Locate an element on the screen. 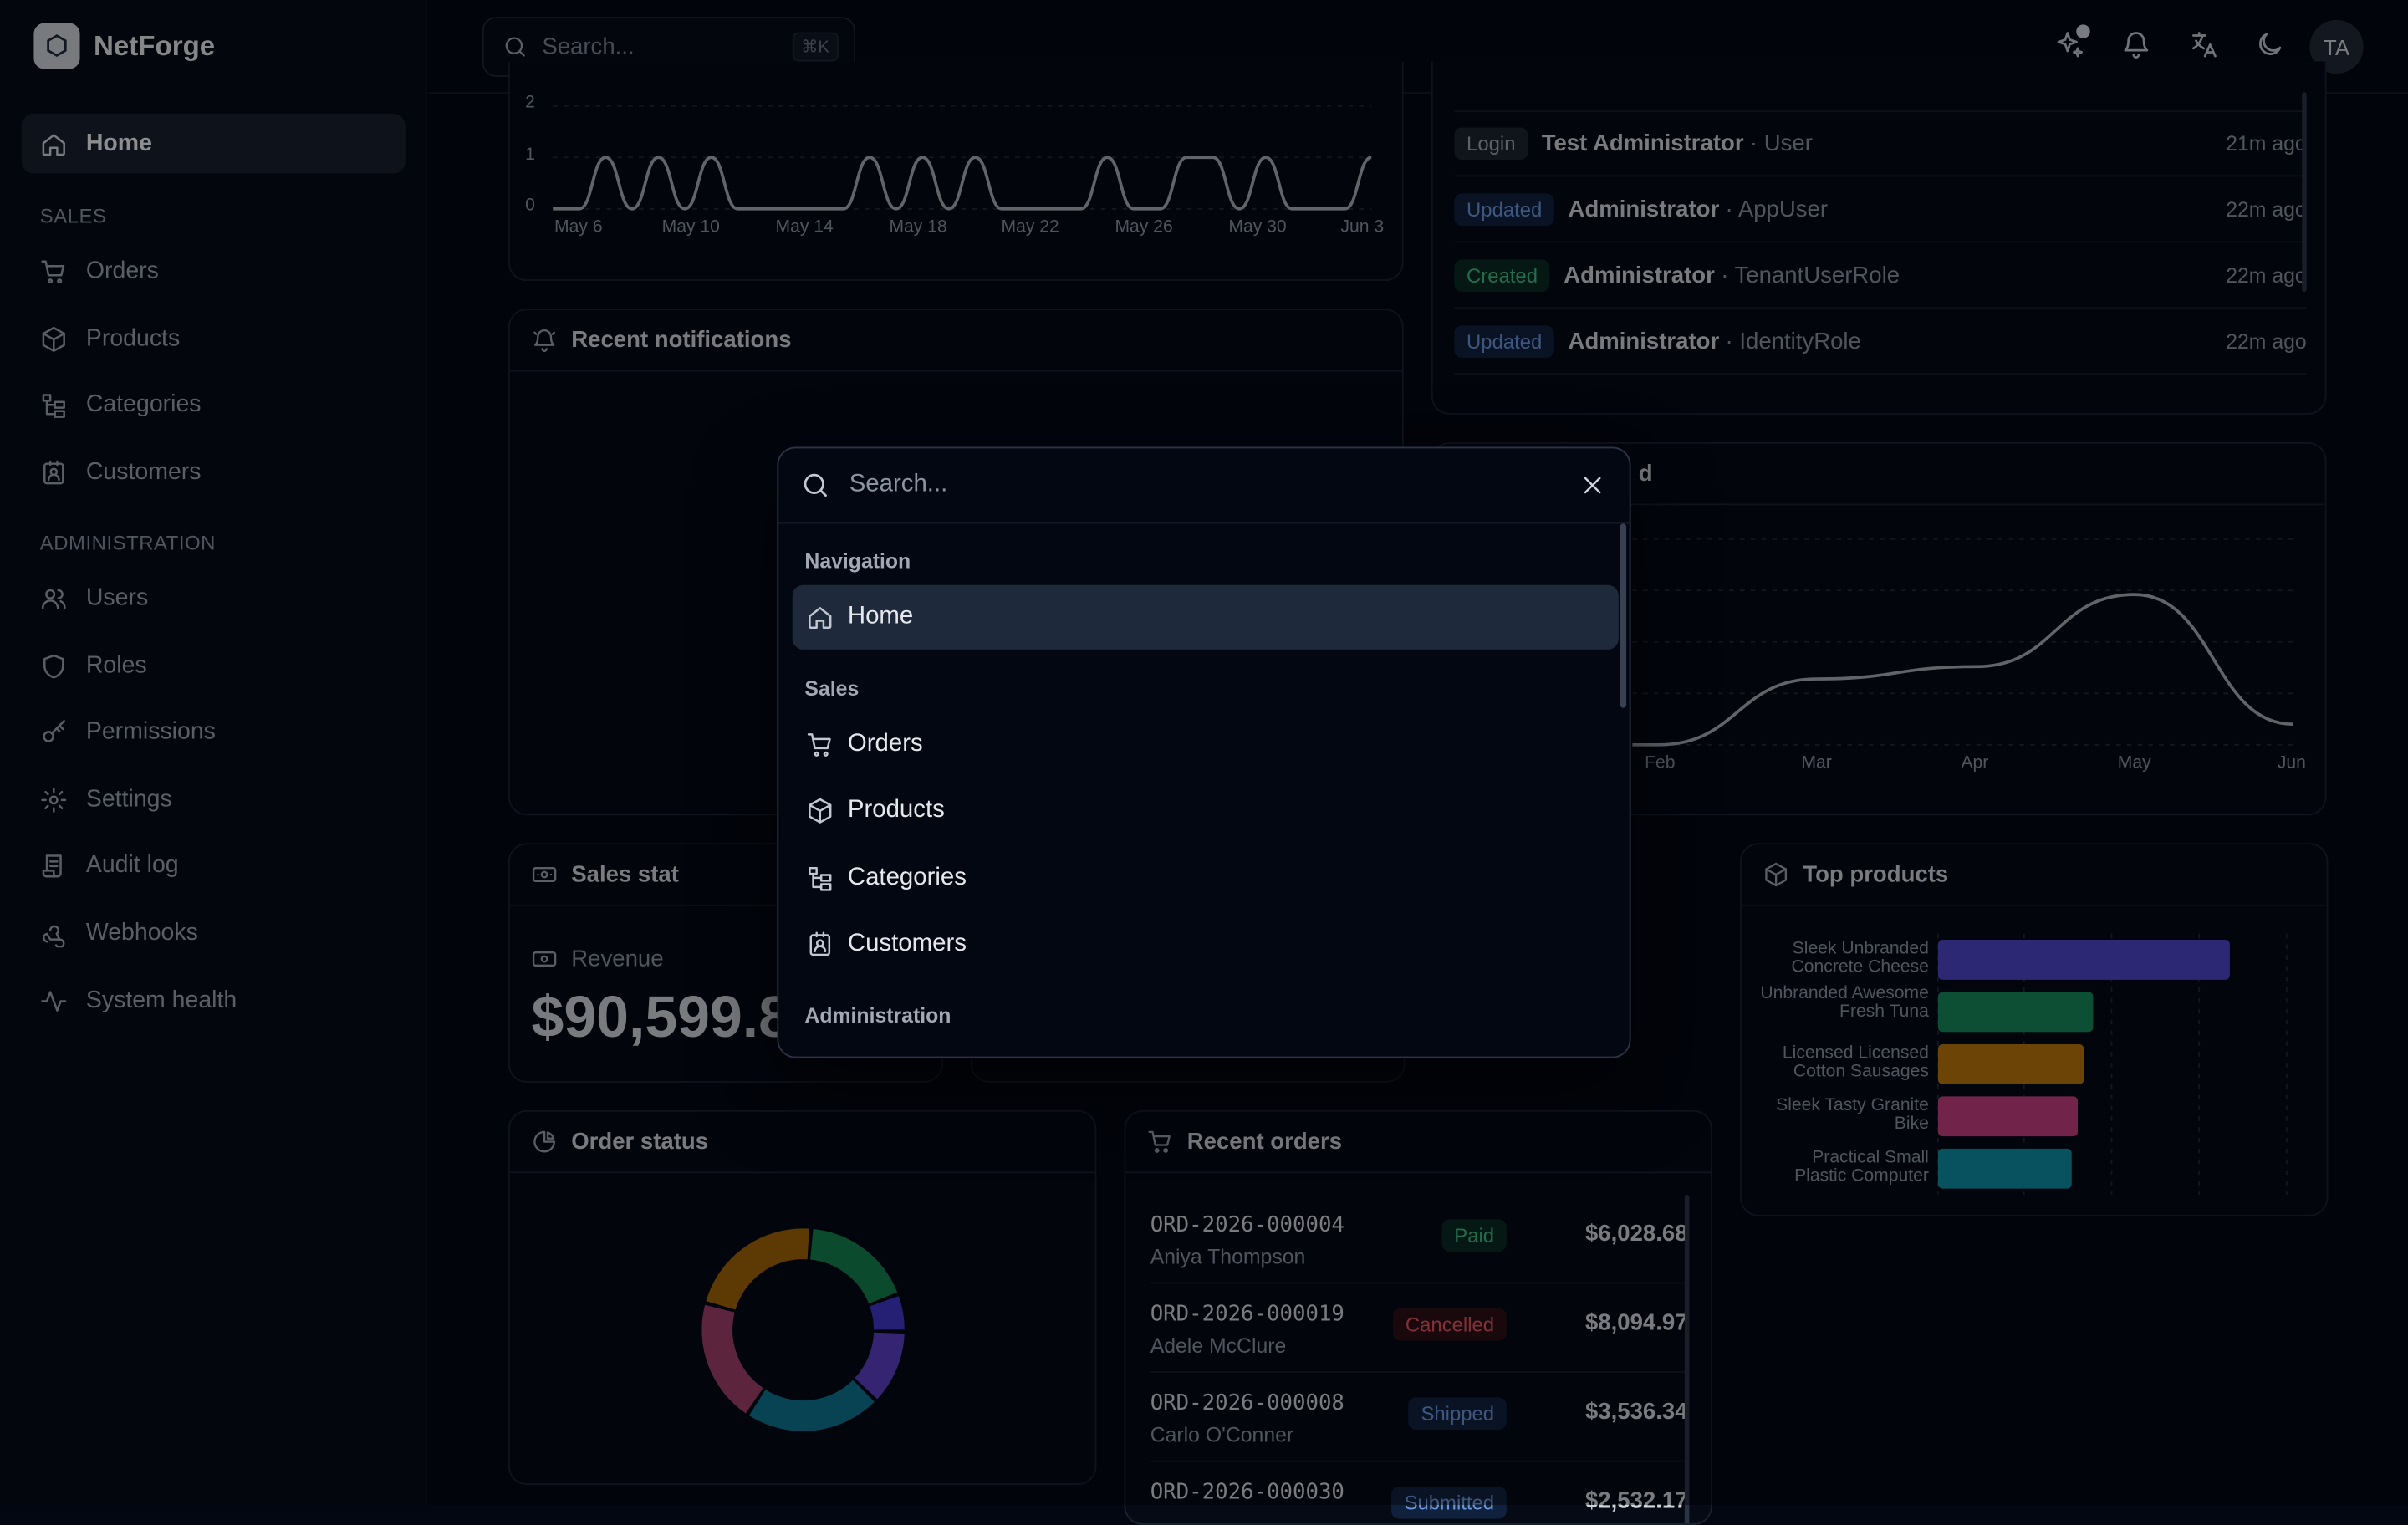 The width and height of the screenshot is (2408, 1525). sidebar-item-permissions: Permissions is located at coordinates (214, 731).